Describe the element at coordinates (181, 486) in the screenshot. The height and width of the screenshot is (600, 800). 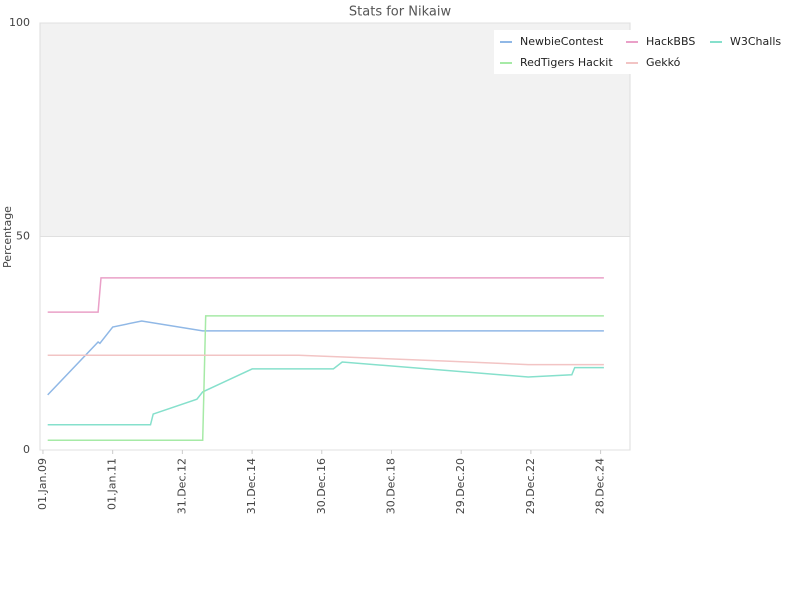
I see `x-tick-label: 31.Dec.12` at that location.